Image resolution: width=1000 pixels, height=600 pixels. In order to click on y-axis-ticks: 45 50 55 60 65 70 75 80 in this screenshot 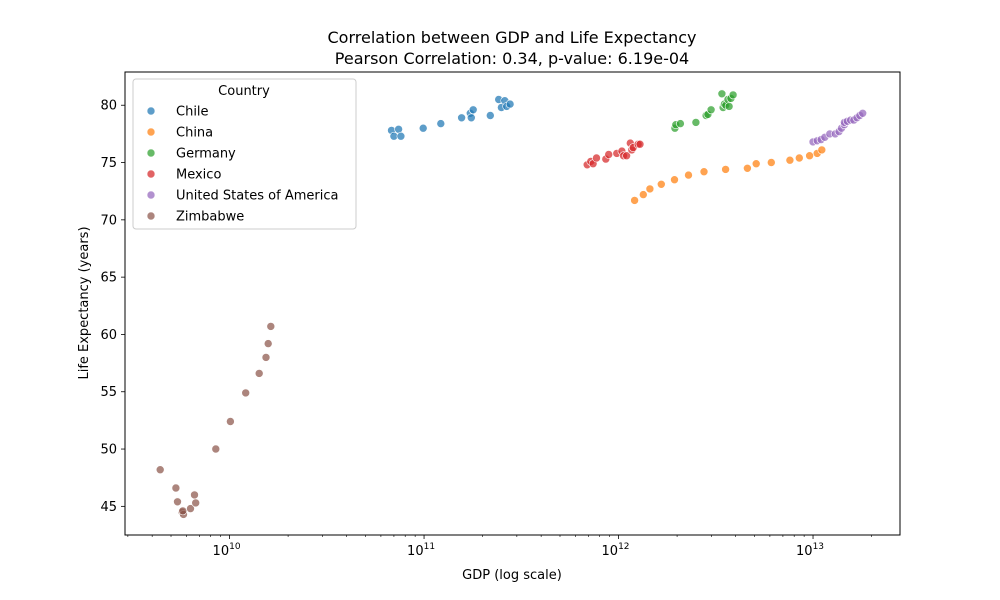, I will do `click(112, 307)`.